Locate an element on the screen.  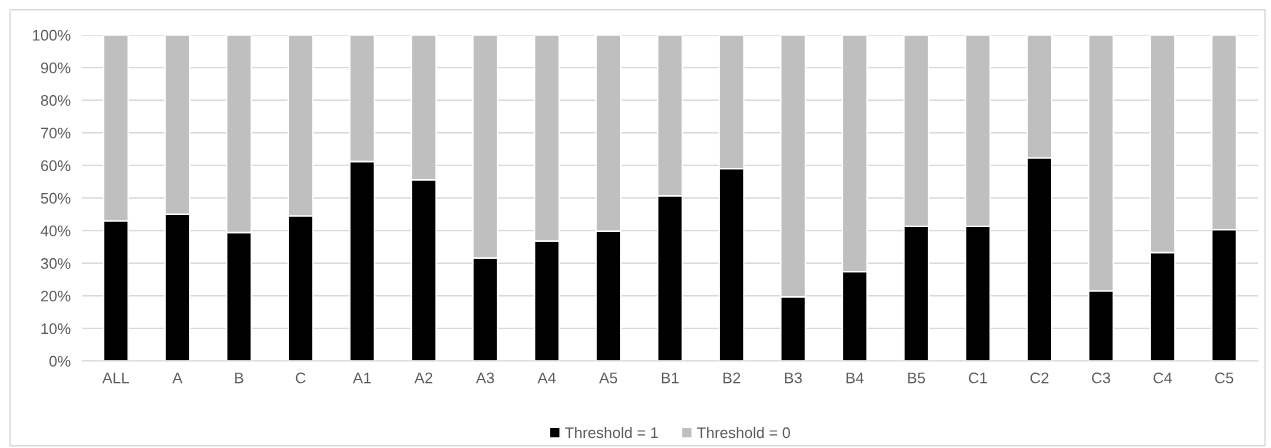
y-tick-label: 0% is located at coordinates (60, 361).